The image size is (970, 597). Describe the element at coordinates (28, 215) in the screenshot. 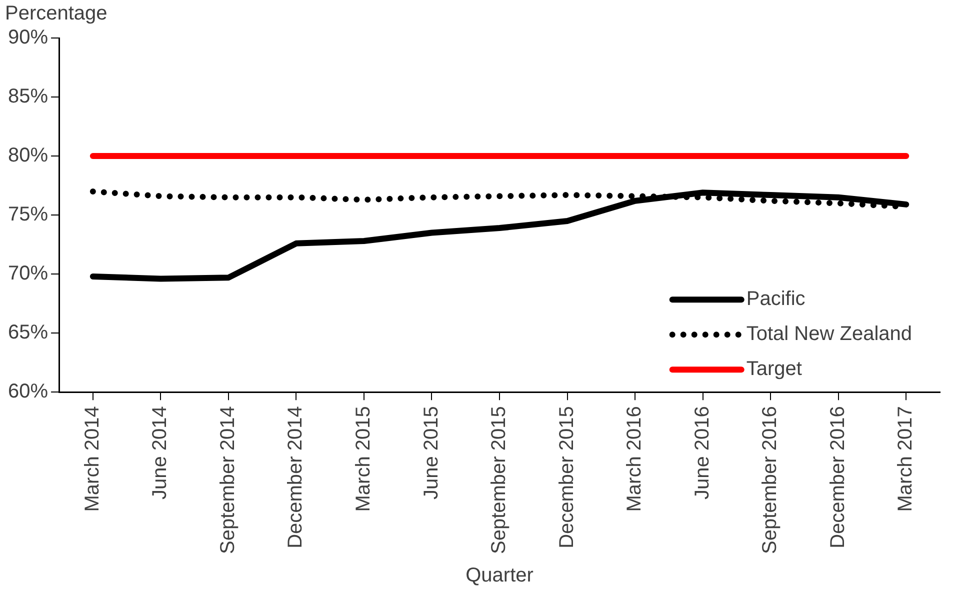

I see `y-tick-label: 75%` at that location.